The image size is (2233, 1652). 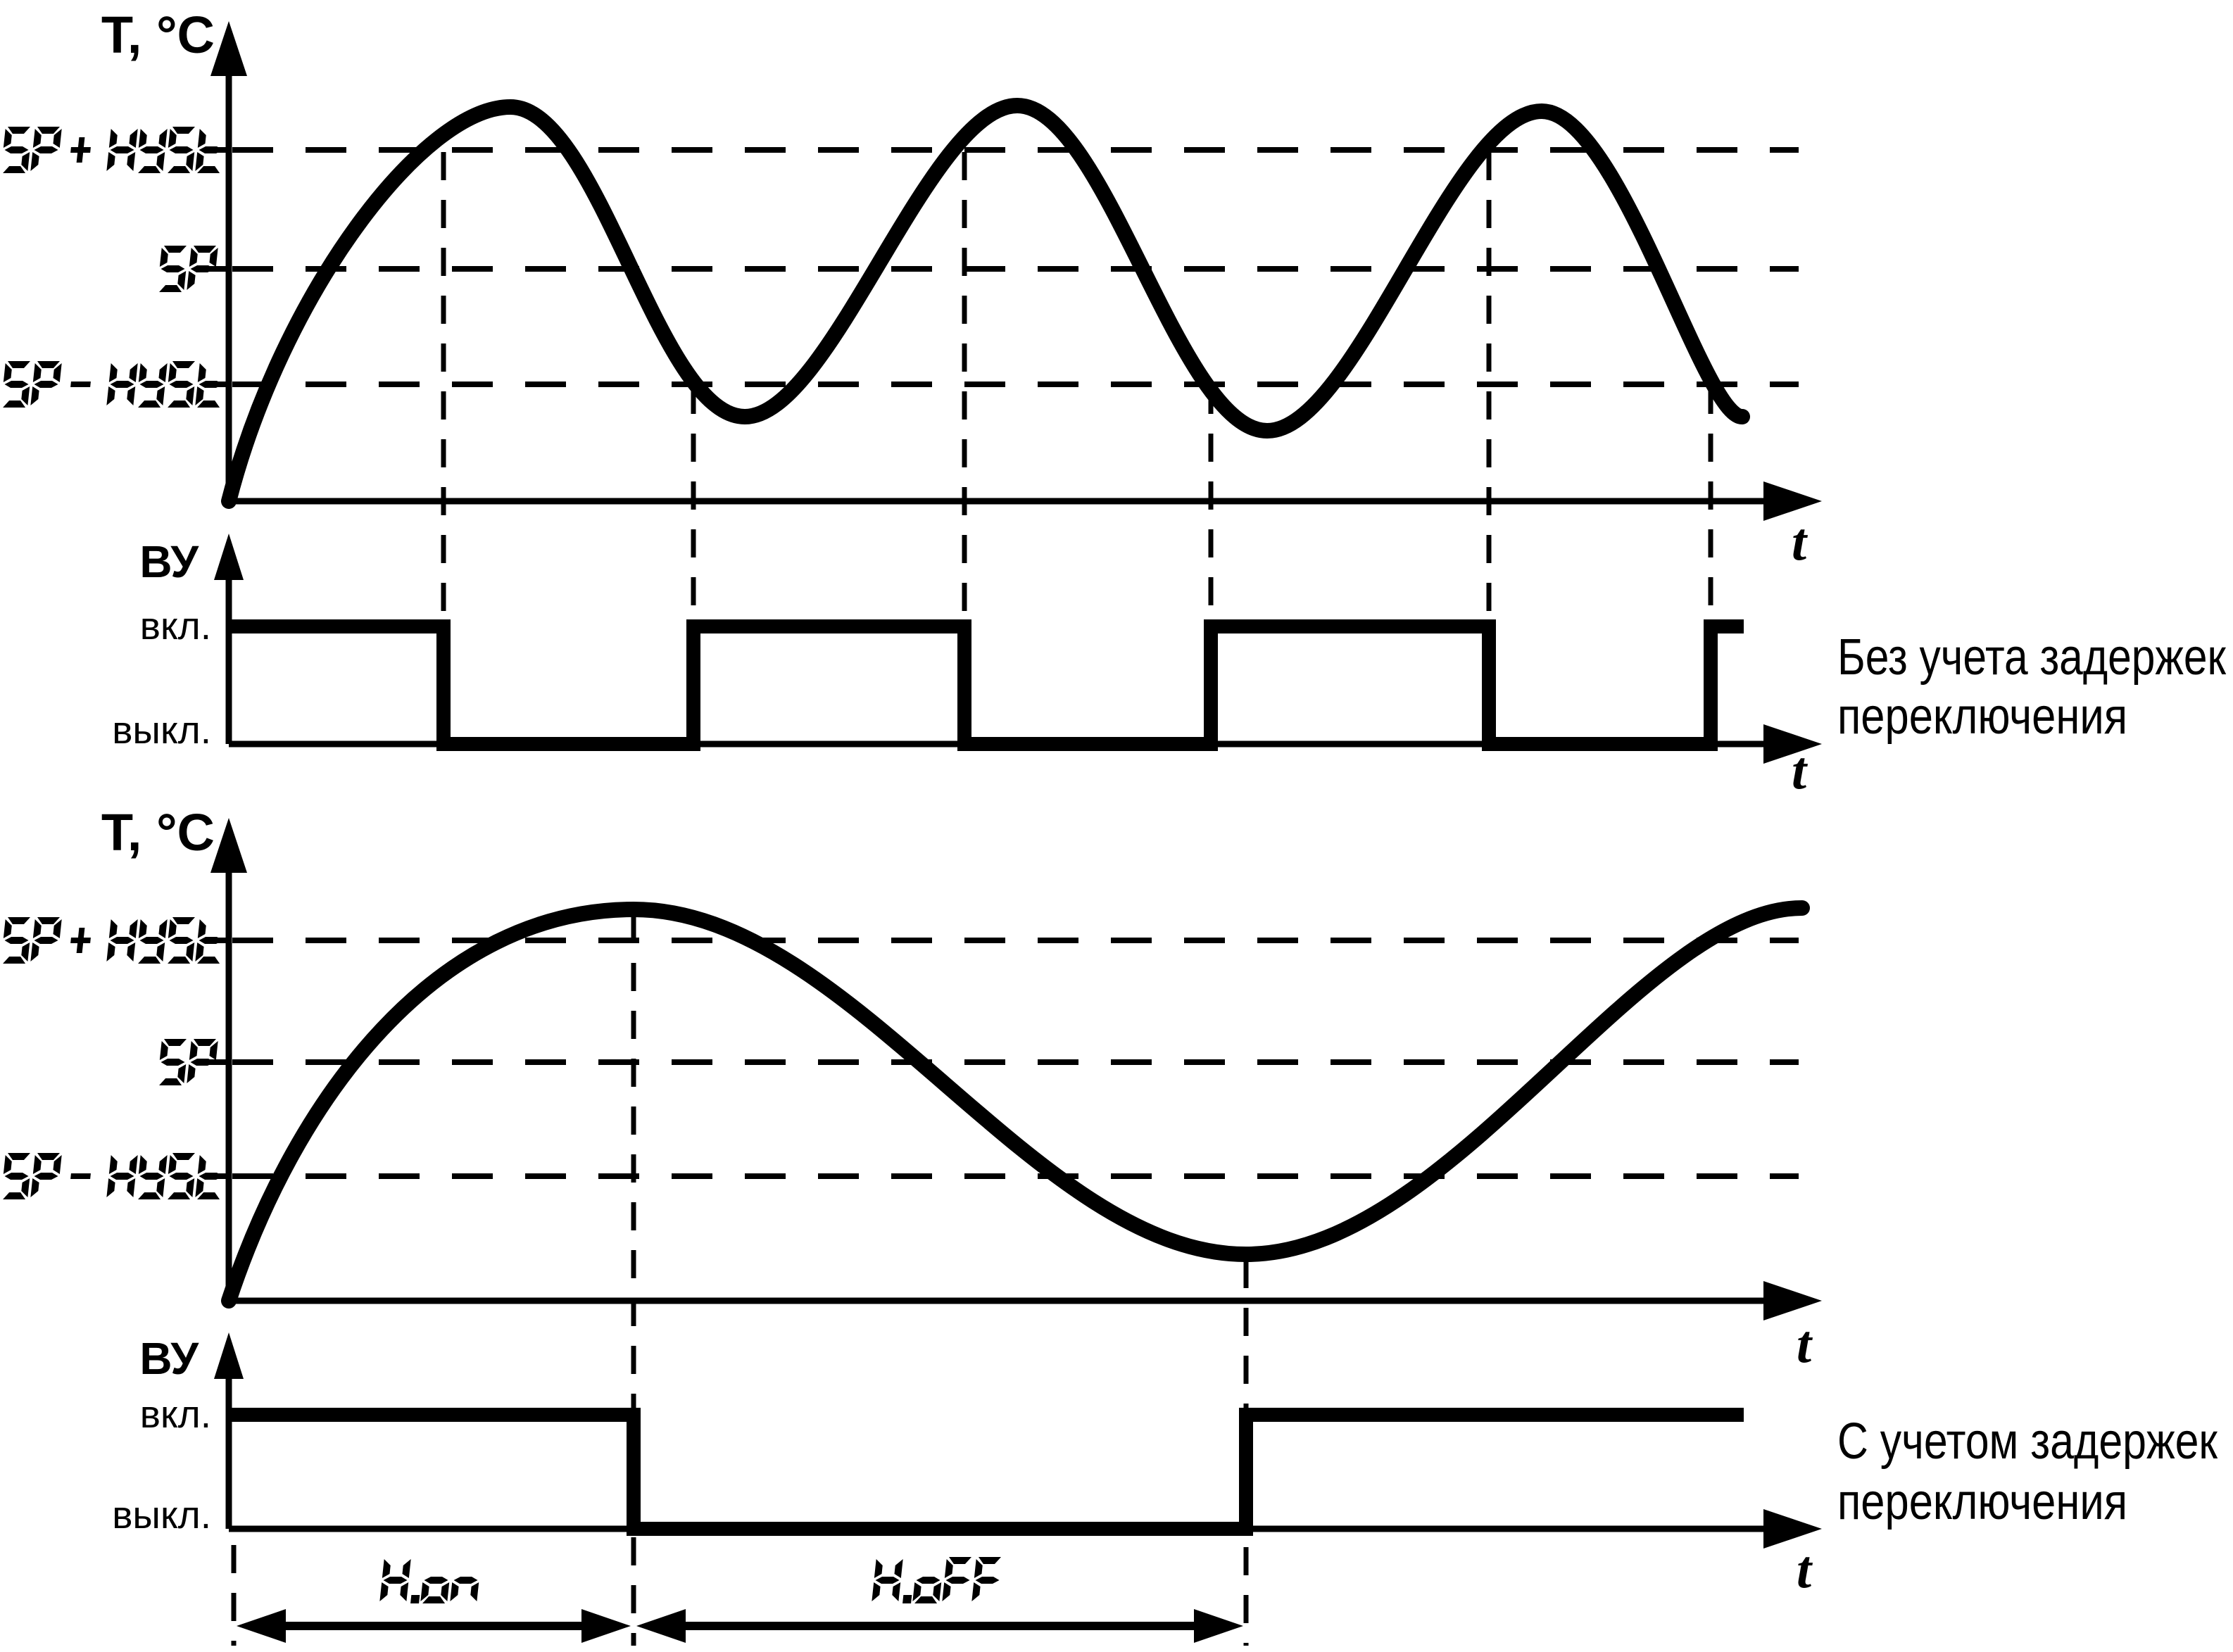 What do you see at coordinates (936, 1580) in the screenshot?
I see `hoff-delay-label` at bounding box center [936, 1580].